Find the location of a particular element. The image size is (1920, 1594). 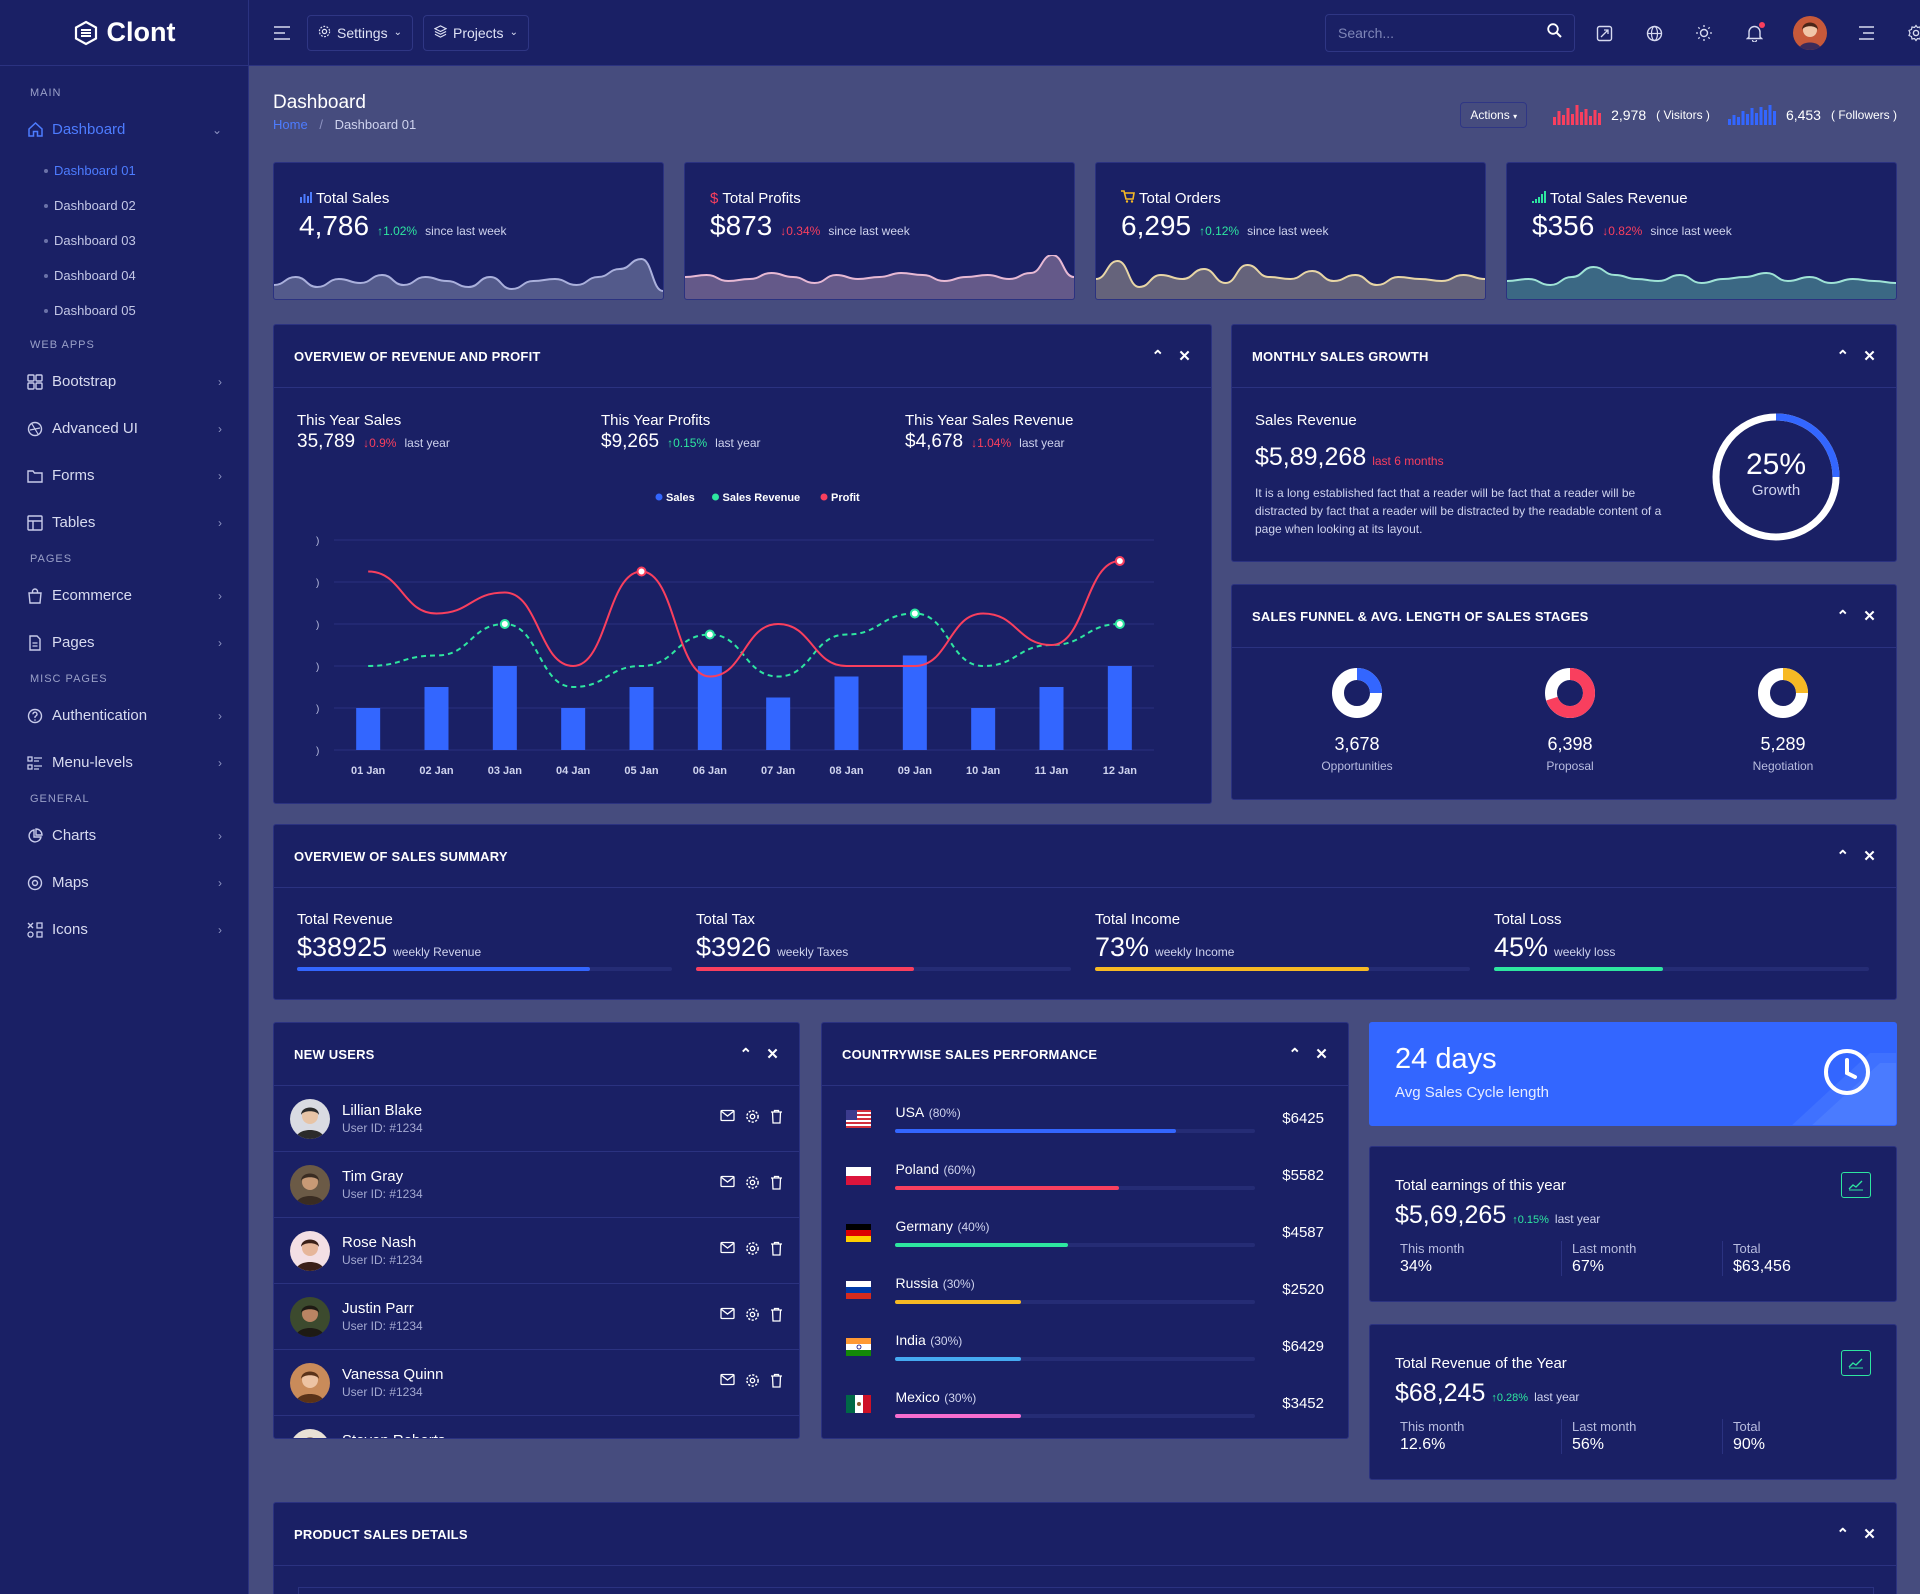

breadcrumb-home: Home is located at coordinates (290, 124).